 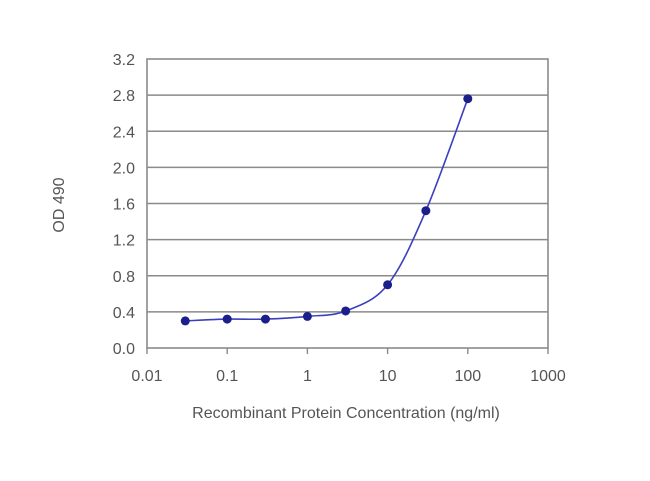 What do you see at coordinates (124, 241) in the screenshot?
I see `y-tick-label: 1.2` at bounding box center [124, 241].